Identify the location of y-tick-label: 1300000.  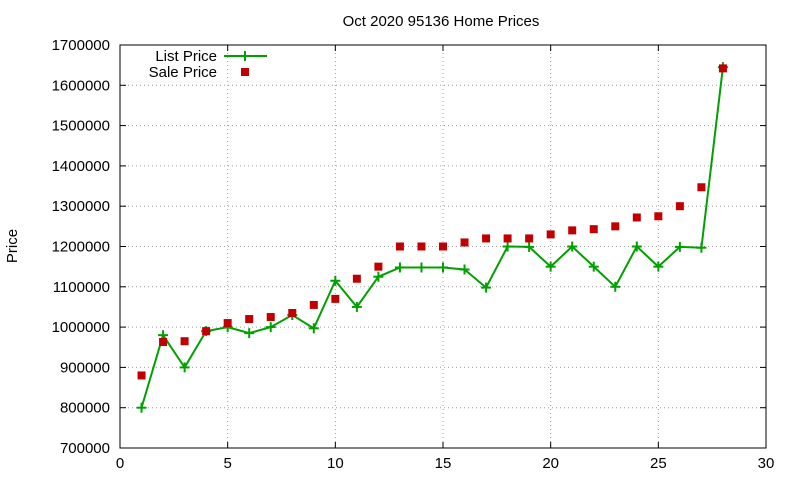
(81, 206).